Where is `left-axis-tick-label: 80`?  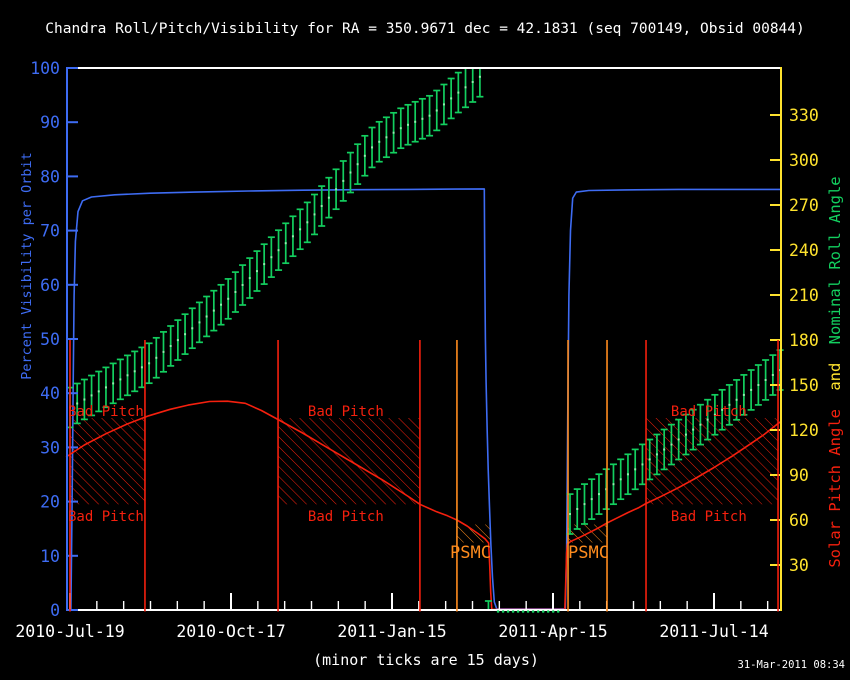 left-axis-tick-label: 80 is located at coordinates (50, 176).